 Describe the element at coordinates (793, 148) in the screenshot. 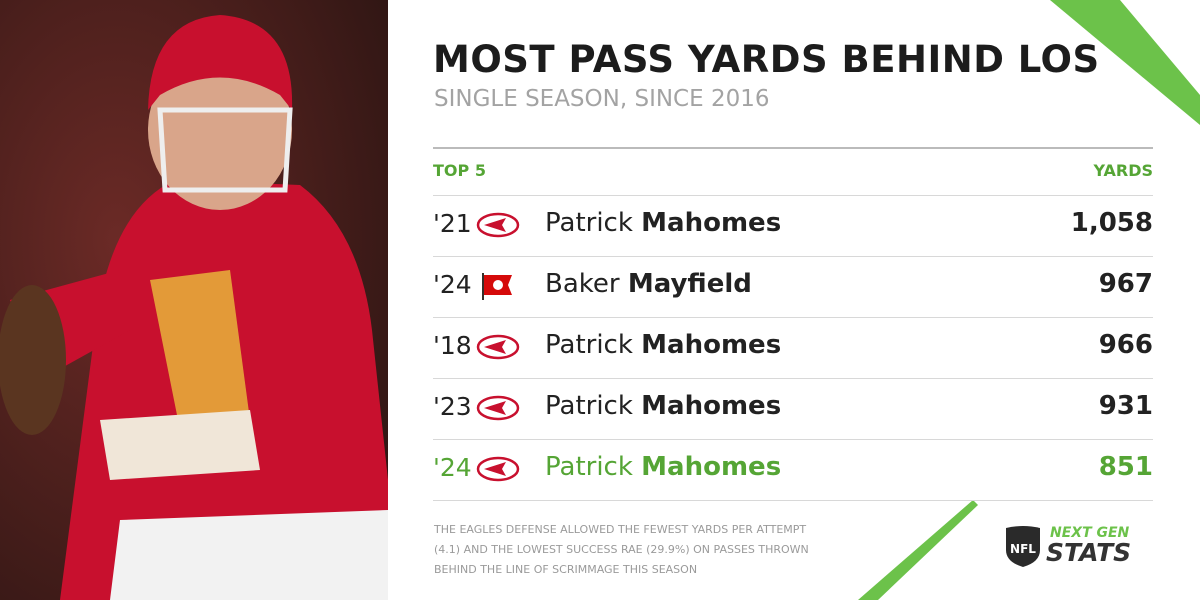

I see `header-rule` at that location.